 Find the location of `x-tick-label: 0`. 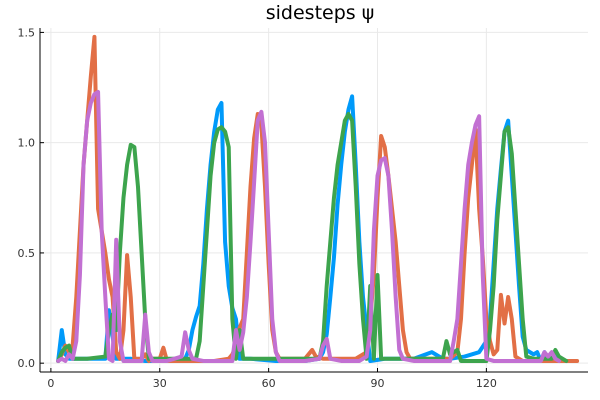

x-tick-label: 0 is located at coordinates (50, 383).